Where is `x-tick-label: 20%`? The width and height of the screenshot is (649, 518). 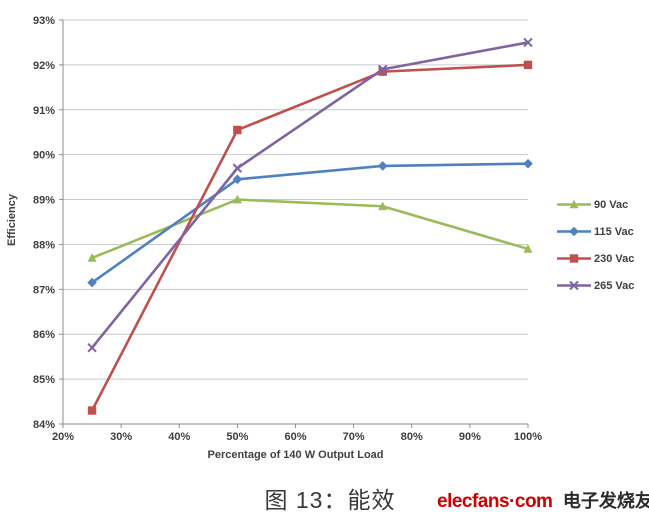 x-tick-label: 20% is located at coordinates (63, 437).